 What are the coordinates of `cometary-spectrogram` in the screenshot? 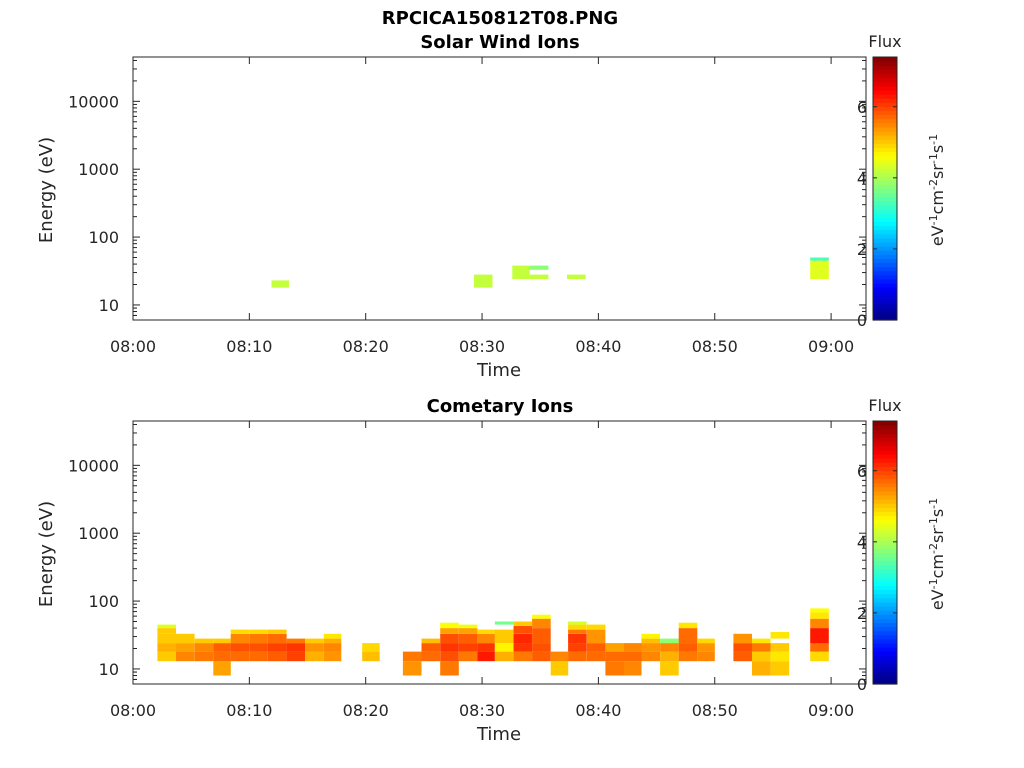 It's located at (493, 642).